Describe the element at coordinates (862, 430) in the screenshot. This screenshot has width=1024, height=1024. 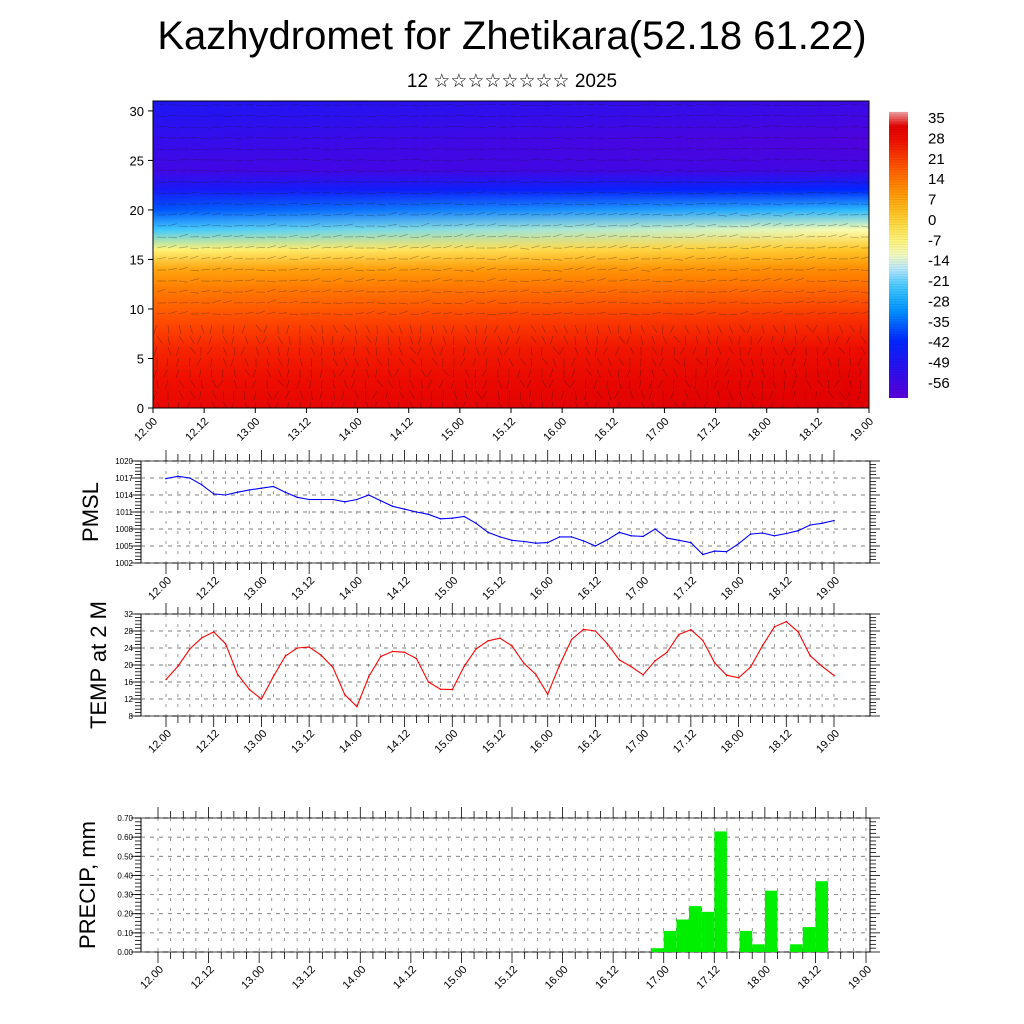
I see `heatmap-x-tick-label: 19.00` at that location.